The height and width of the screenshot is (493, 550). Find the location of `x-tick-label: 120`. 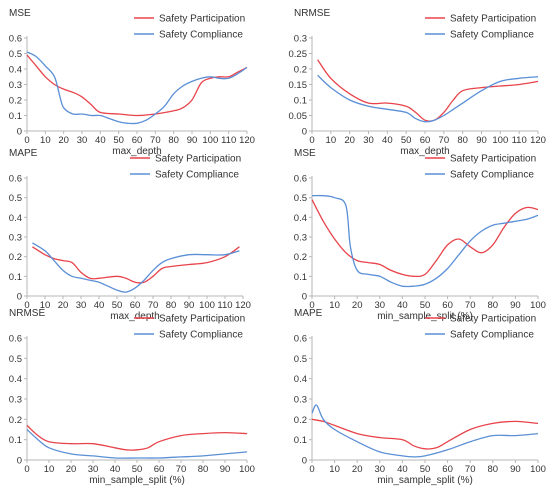

x-tick-label: 120 is located at coordinates (243, 305).